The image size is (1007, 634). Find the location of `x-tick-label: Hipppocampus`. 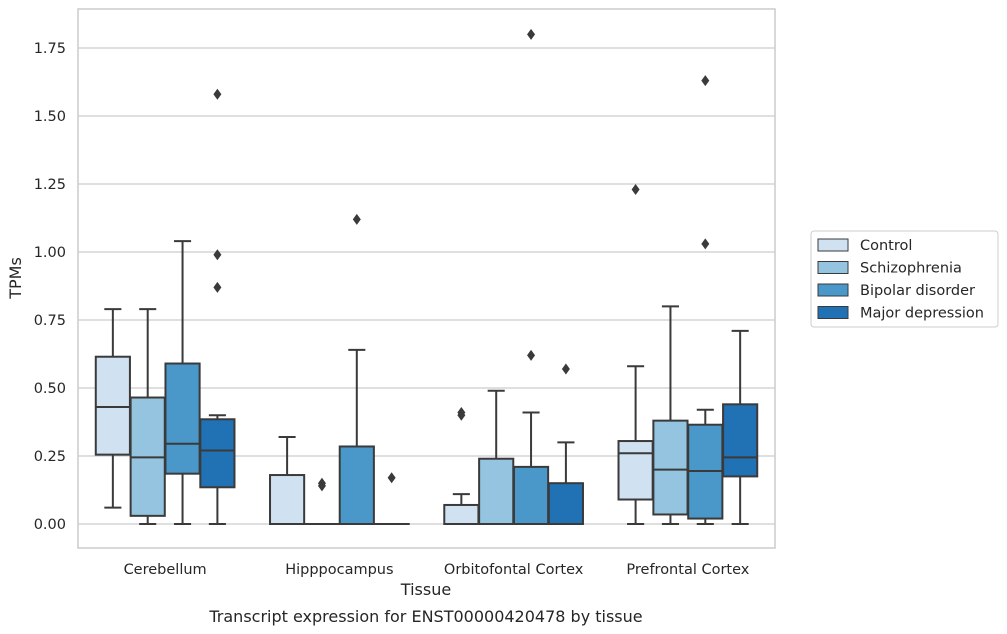

x-tick-label: Hipppocampus is located at coordinates (339, 570).